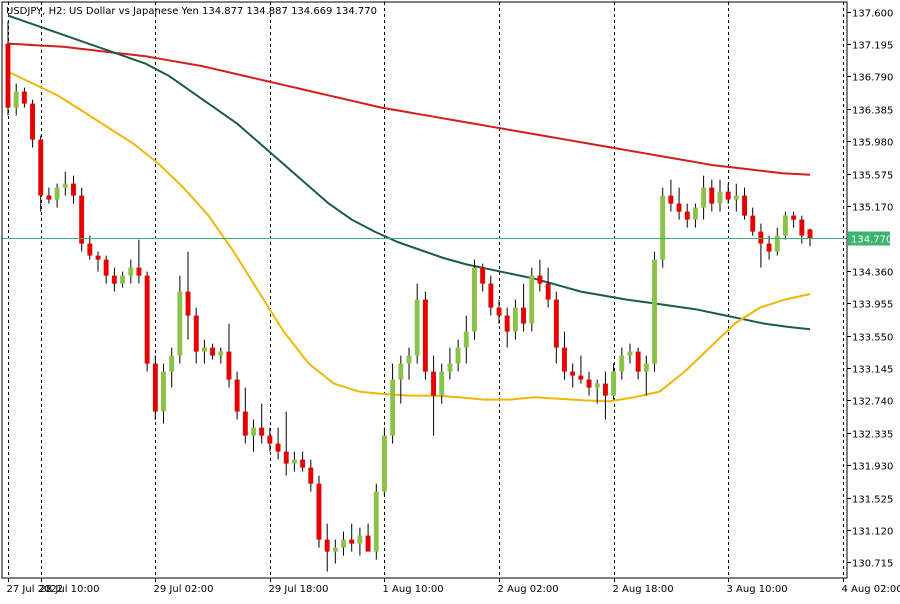 This screenshot has width=900, height=604. I want to click on x-tick-label: 2 Aug 02:00, so click(528, 589).